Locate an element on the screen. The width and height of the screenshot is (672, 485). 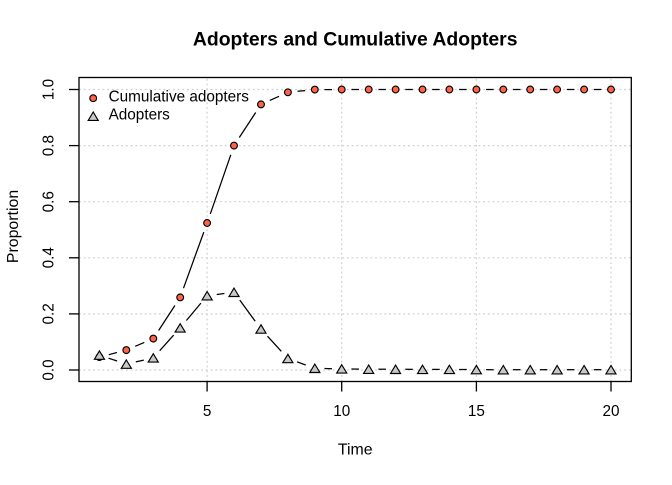
svg-text: 20 is located at coordinates (610, 411).